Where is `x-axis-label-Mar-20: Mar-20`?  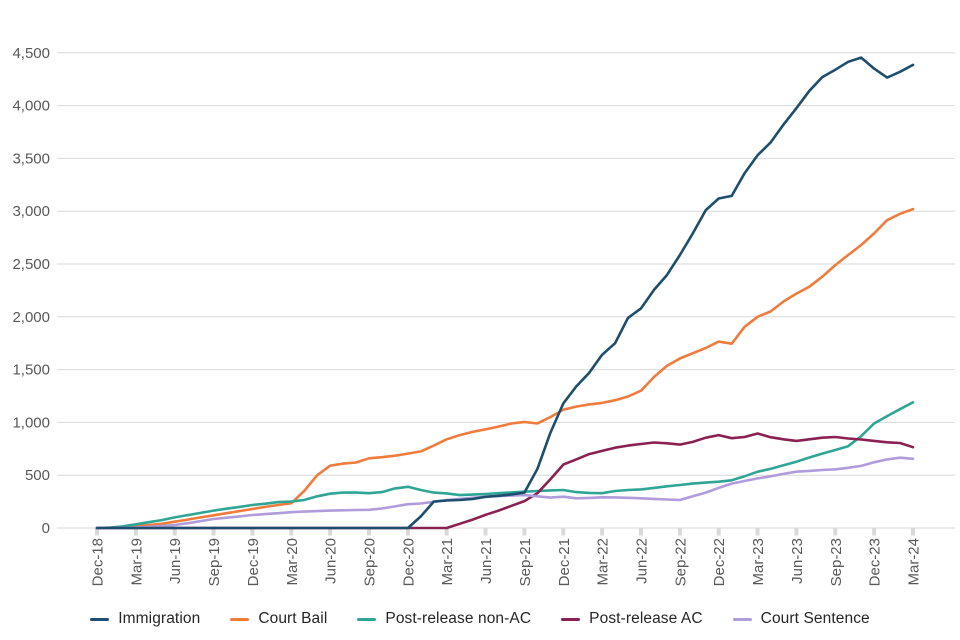 x-axis-label-Mar-20: Mar-20 is located at coordinates (292, 562).